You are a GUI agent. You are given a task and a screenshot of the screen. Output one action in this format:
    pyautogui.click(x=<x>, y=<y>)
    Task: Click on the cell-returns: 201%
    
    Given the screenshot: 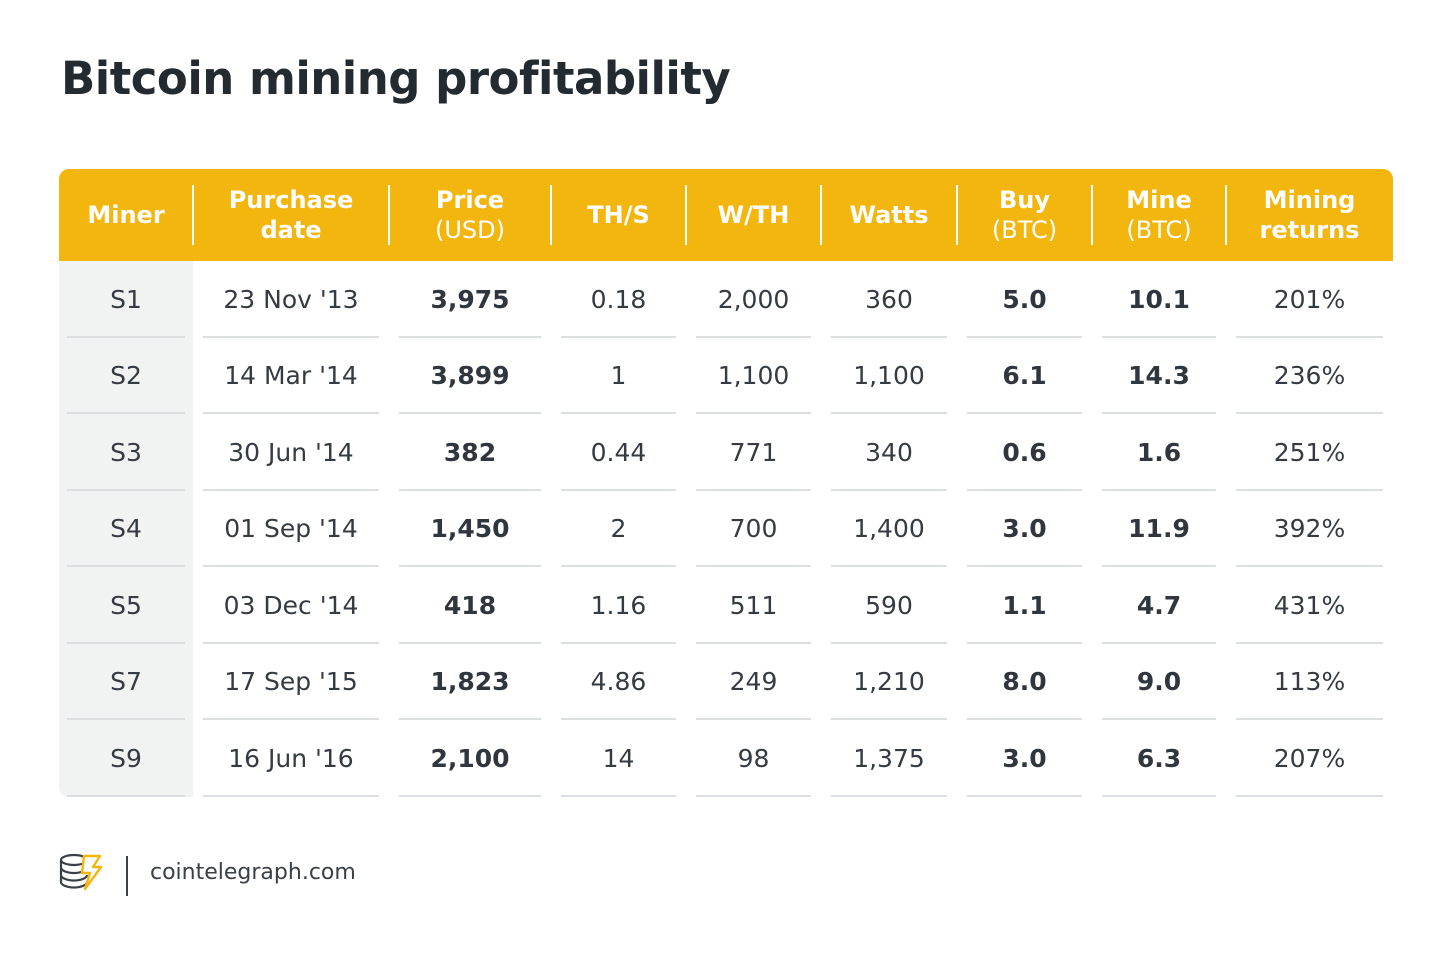 What is the action you would take?
    pyautogui.click(x=1309, y=299)
    